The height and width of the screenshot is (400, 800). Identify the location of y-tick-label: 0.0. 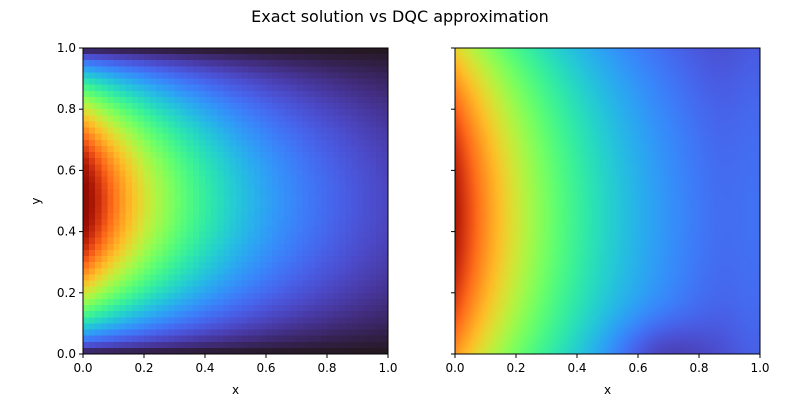
(66, 354).